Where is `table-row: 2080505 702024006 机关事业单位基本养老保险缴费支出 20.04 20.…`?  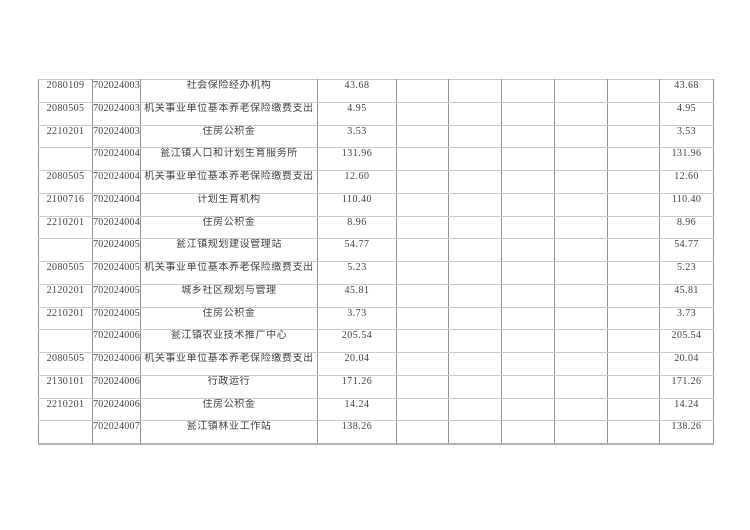
table-row: 2080505 702024006 机关事业单位基本养老保险缴费支出 20.04 20.… is located at coordinates (376, 364).